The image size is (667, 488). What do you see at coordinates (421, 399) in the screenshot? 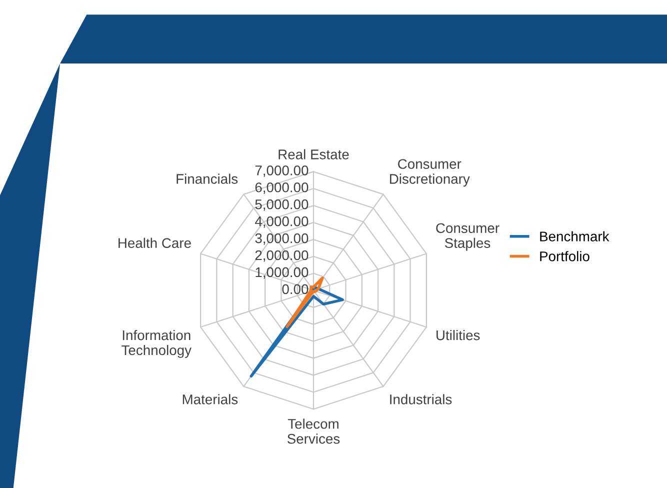
I see `spoke-label: Industrials` at bounding box center [421, 399].